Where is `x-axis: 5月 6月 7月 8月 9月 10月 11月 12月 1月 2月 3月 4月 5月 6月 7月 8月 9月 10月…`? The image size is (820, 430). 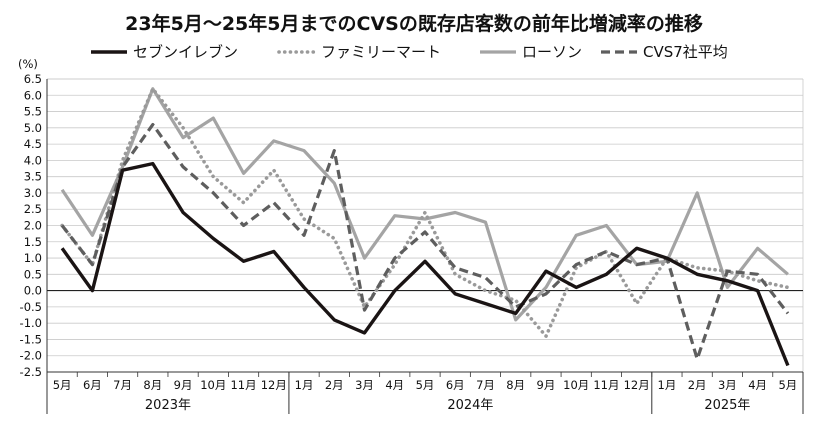 x-axis: 5月 6月 7月 8月 9月 10月 11月 12月 1月 2月 3月 4月 5月 6月 7月 8月 9月 10月… is located at coordinates (425, 392).